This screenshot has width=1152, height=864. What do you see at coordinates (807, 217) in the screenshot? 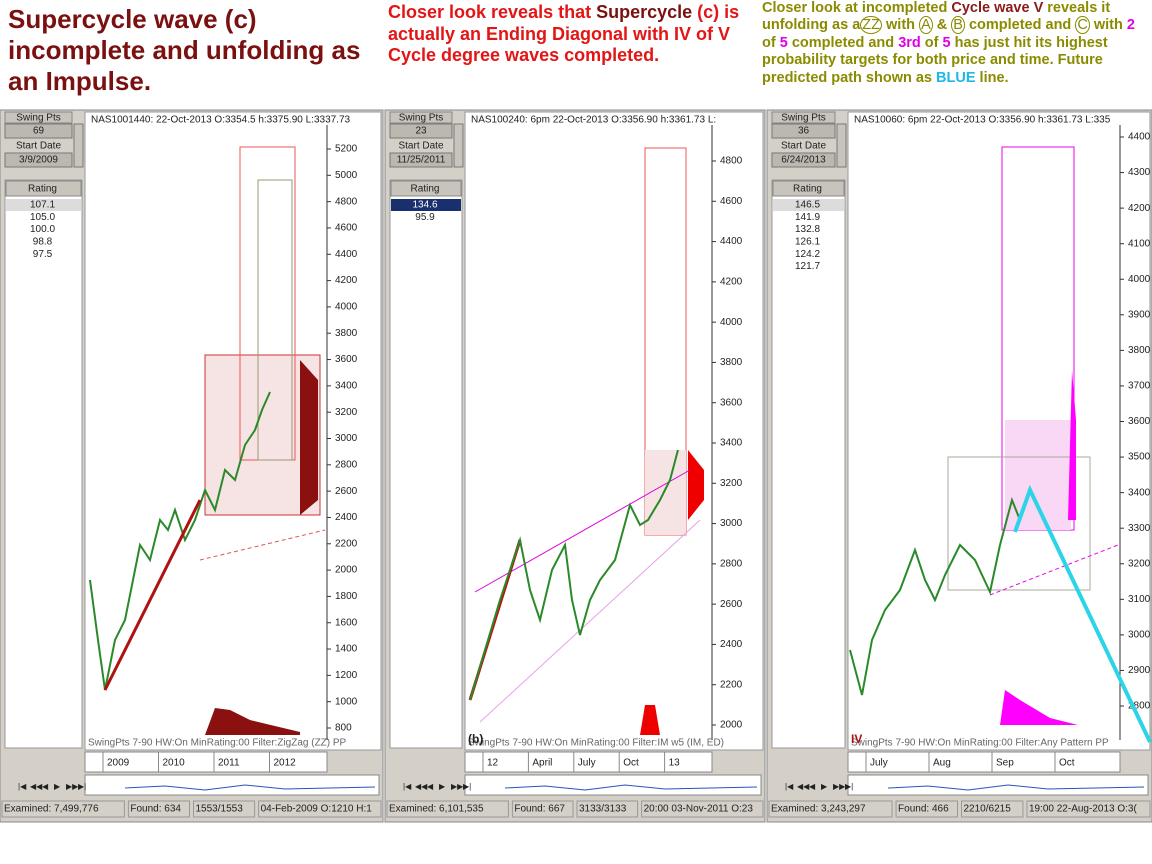
I see `rating: 141.9` at bounding box center [807, 217].